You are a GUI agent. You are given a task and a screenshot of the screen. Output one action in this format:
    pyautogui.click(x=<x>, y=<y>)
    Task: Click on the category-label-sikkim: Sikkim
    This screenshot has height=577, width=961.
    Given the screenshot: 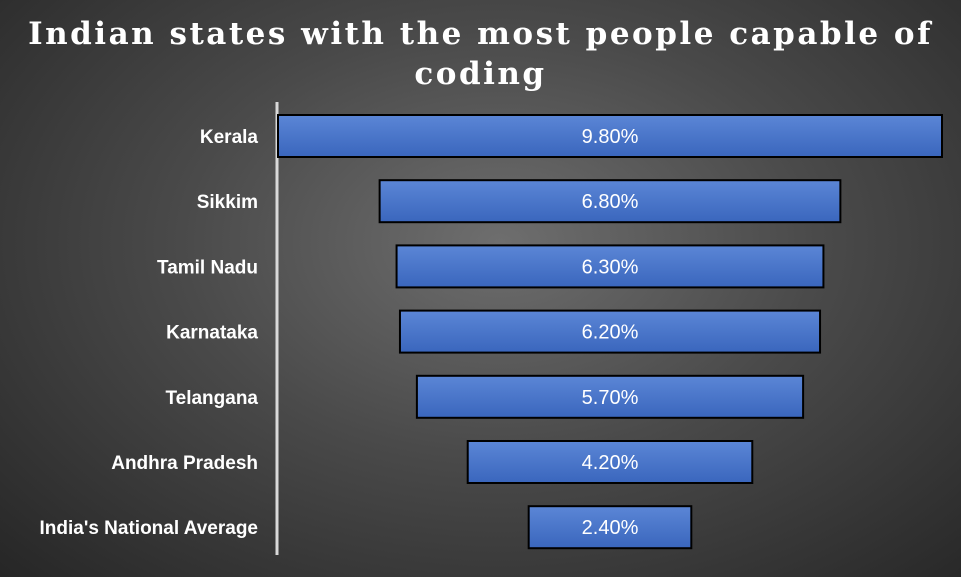 What is the action you would take?
    pyautogui.click(x=227, y=202)
    